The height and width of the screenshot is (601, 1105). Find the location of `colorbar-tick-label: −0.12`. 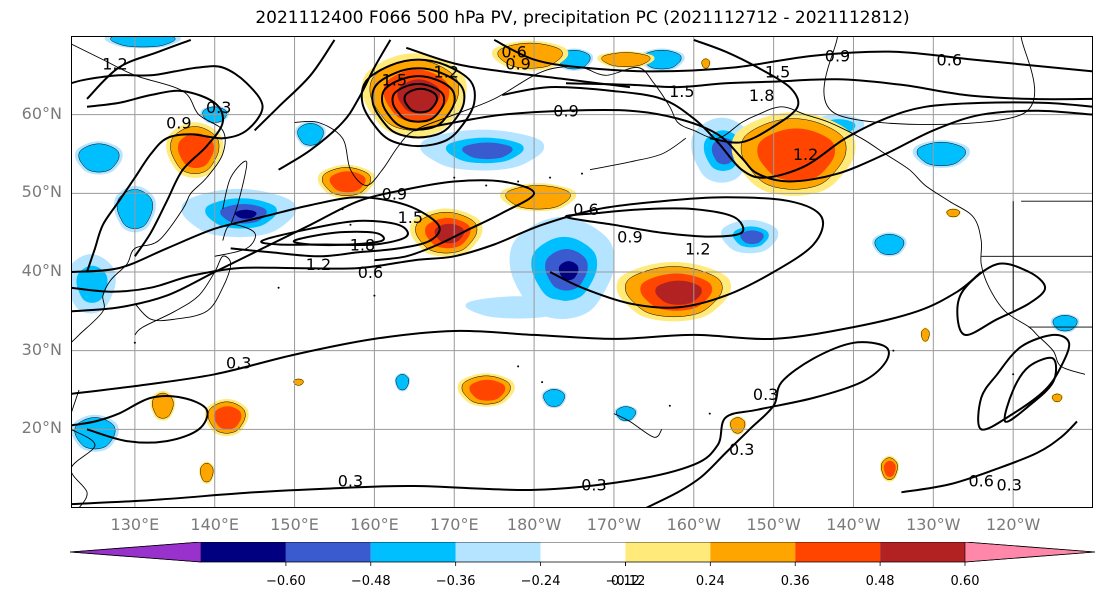

colorbar-tick-label: −0.12 is located at coordinates (625, 581).